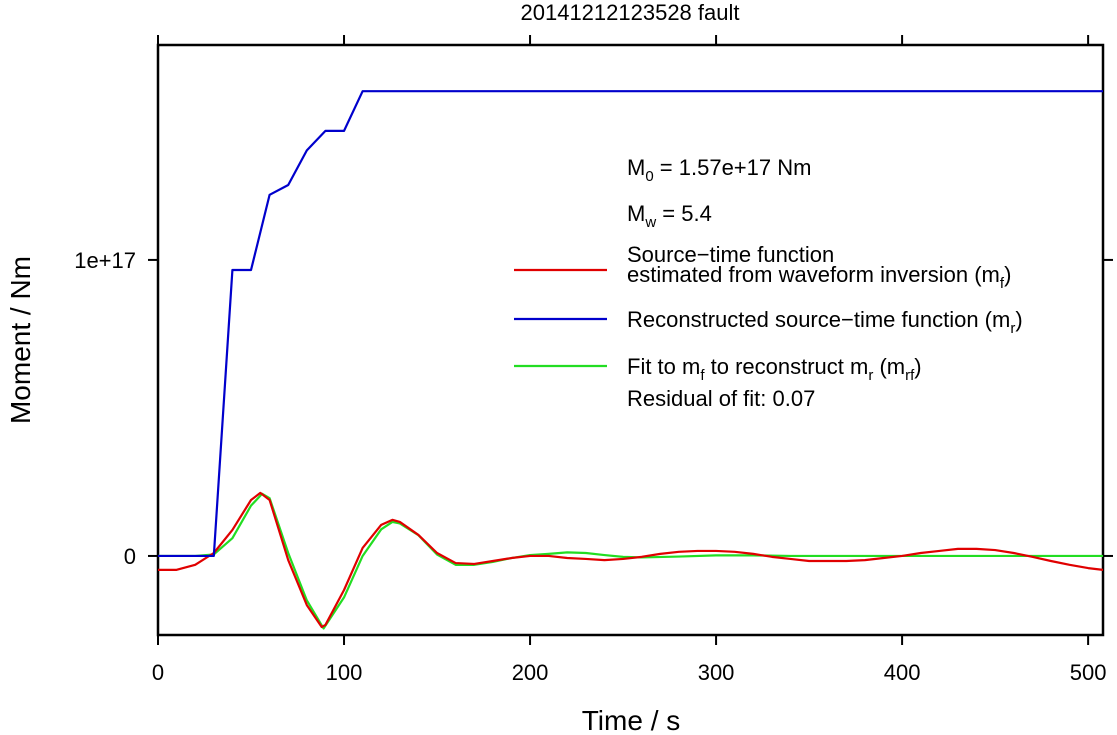 The height and width of the screenshot is (735, 1117). What do you see at coordinates (1088, 672) in the screenshot?
I see `x-tick-label: 500` at bounding box center [1088, 672].